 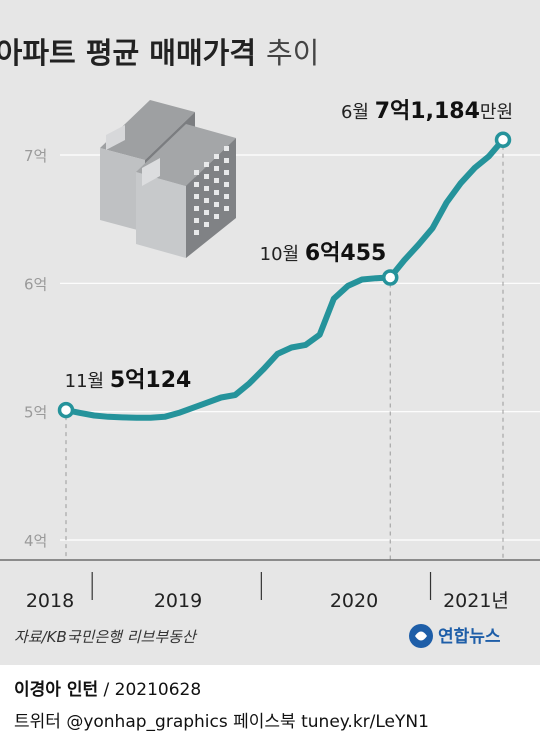 I want to click on x-tick-label: 2020, so click(x=354, y=601).